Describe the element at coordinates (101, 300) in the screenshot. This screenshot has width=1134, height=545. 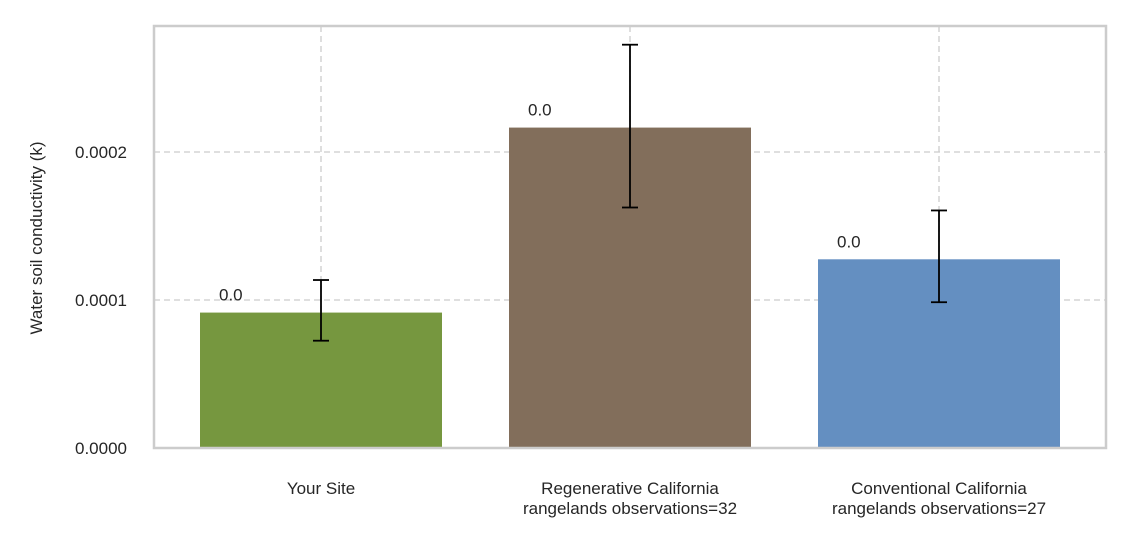
I see `y-tick-label: 0.0001` at that location.